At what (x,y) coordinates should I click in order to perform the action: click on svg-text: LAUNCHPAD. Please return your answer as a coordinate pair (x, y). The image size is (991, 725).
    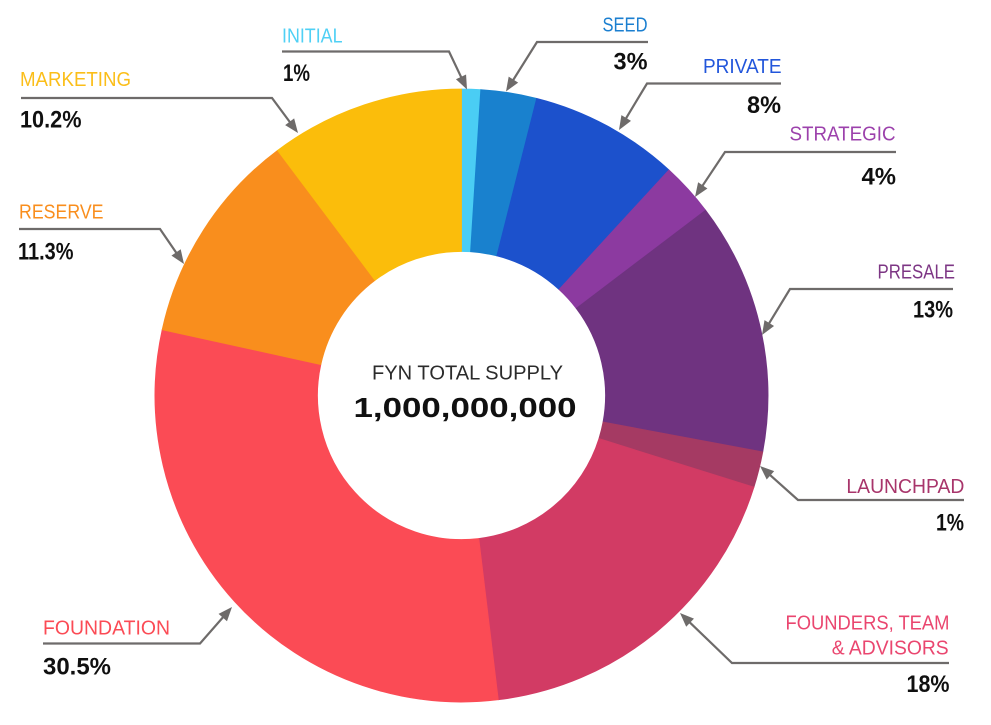
    Looking at the image, I should click on (905, 487).